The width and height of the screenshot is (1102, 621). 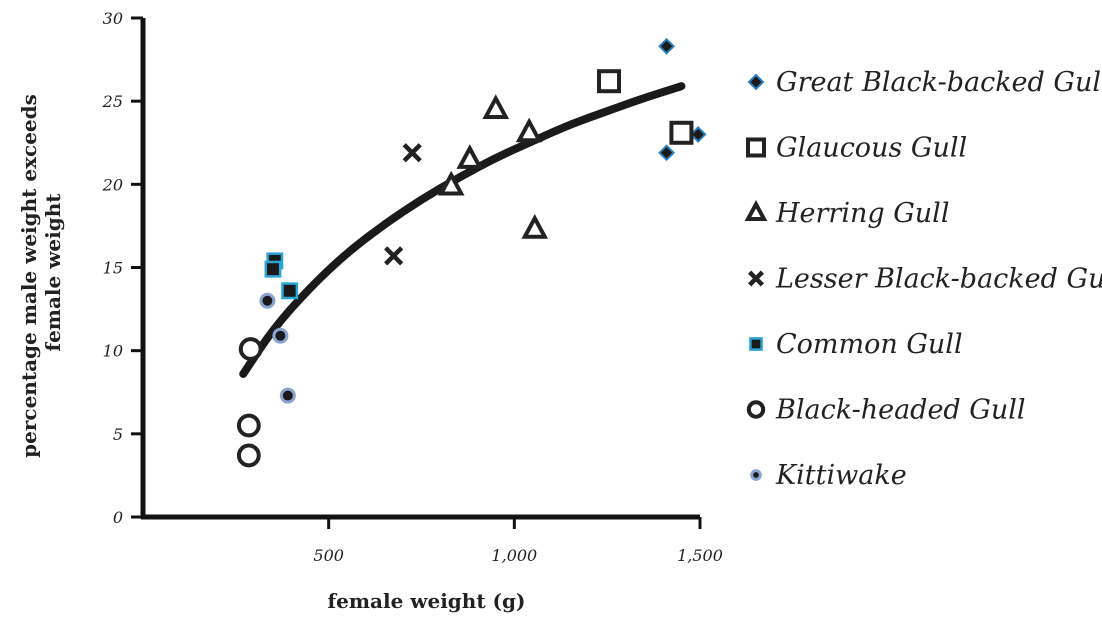 I want to click on y-tick-label: 10, so click(x=113, y=351).